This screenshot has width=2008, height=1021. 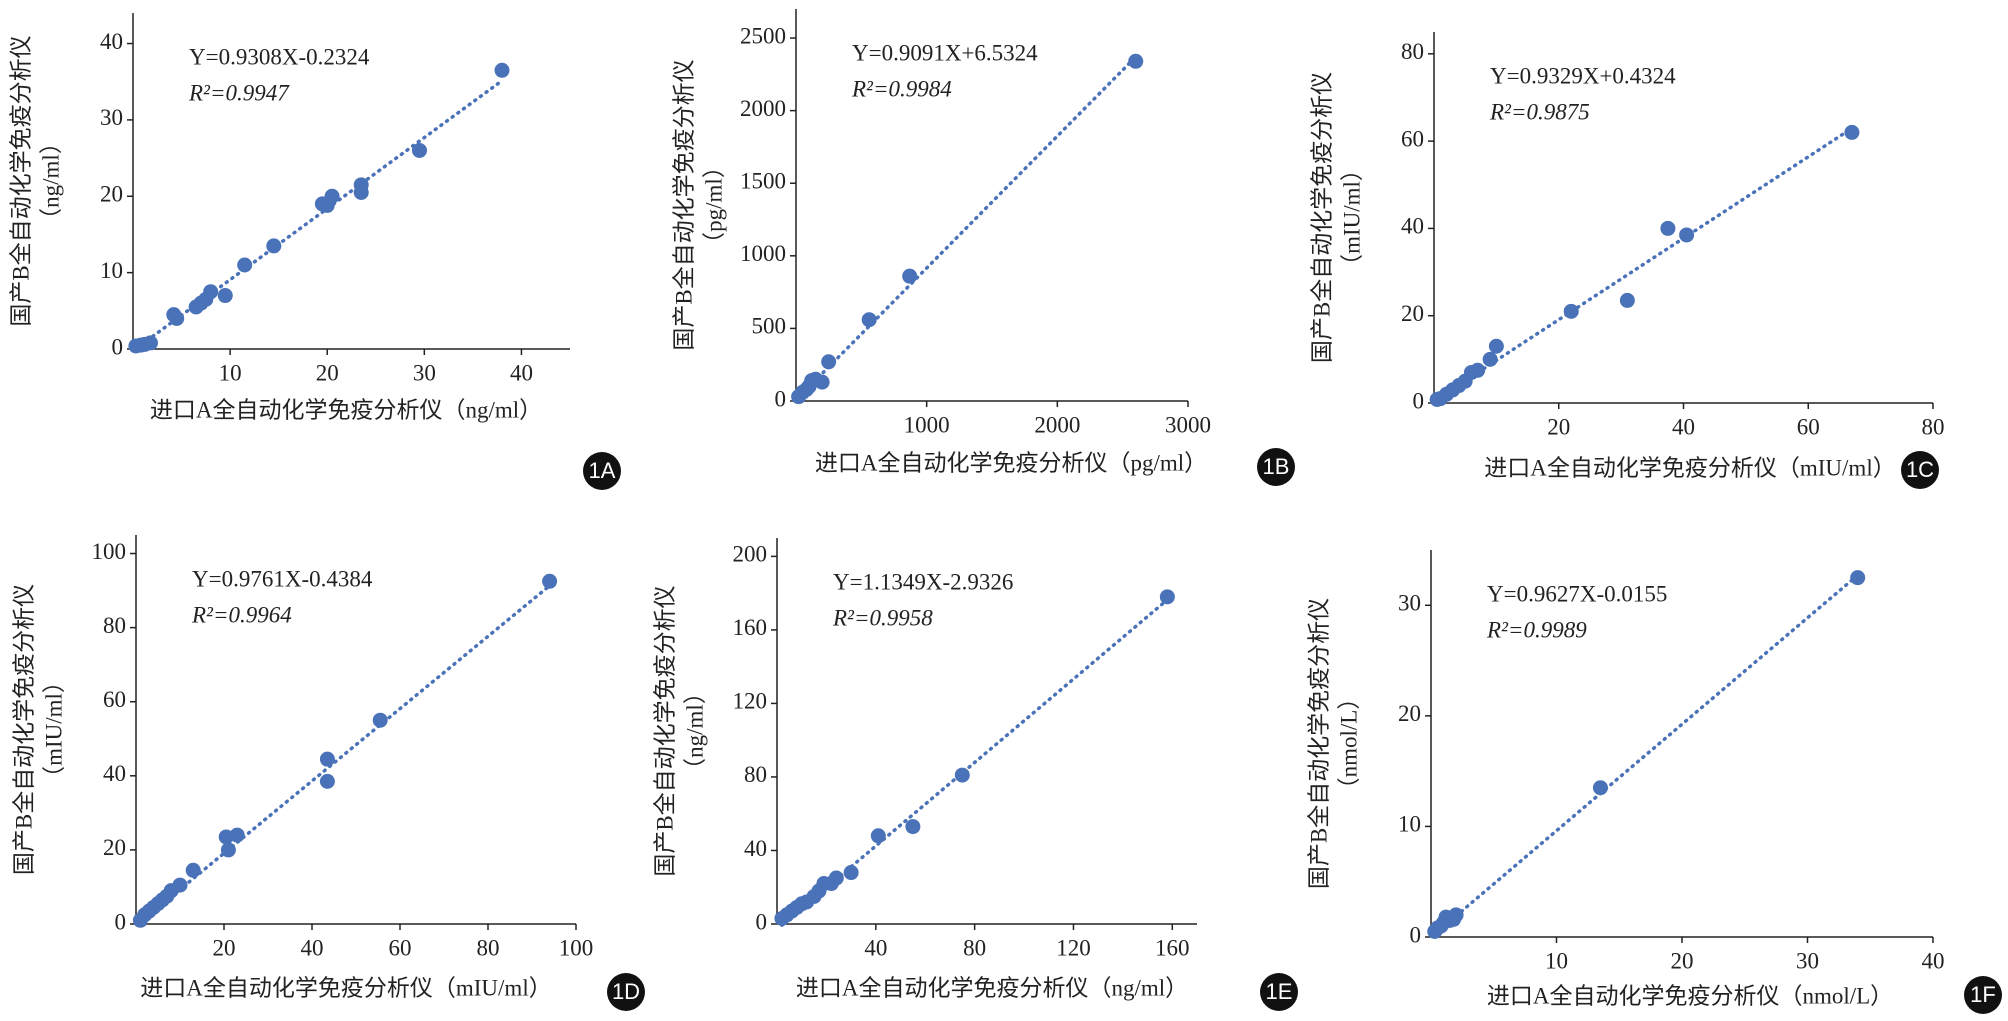 What do you see at coordinates (279, 56) in the screenshot?
I see `equation: Y=0.9308X-0.2324` at bounding box center [279, 56].